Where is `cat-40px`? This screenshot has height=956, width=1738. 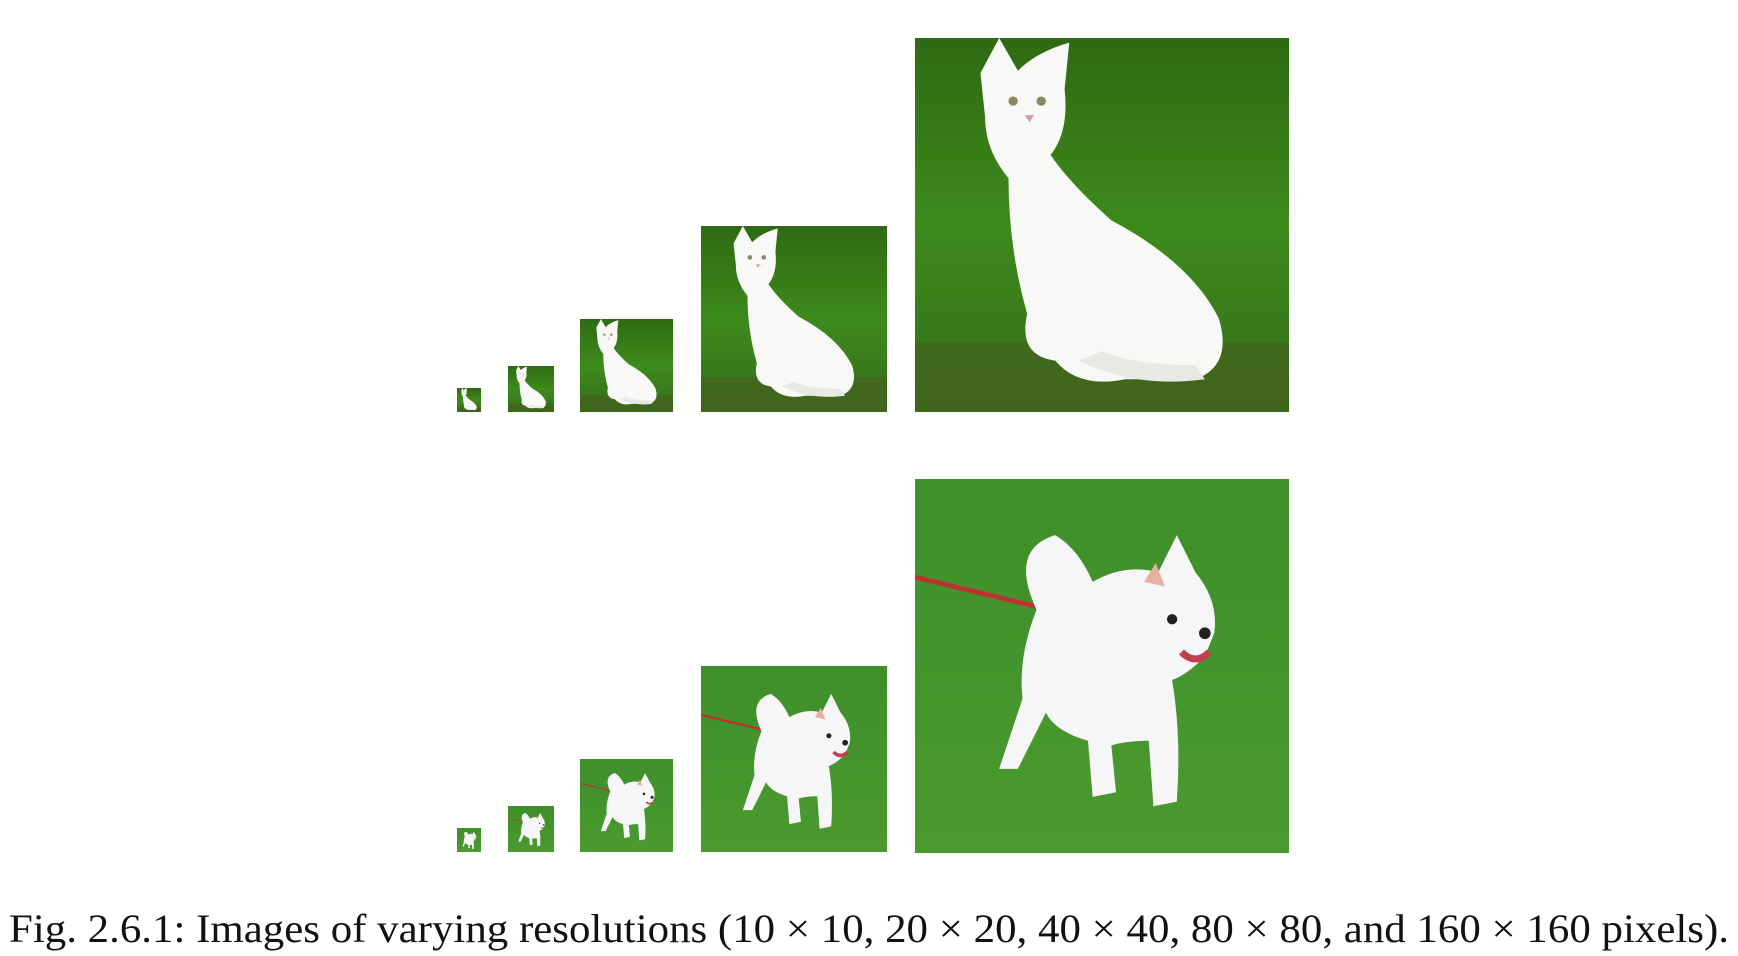 cat-40px is located at coordinates (626, 365).